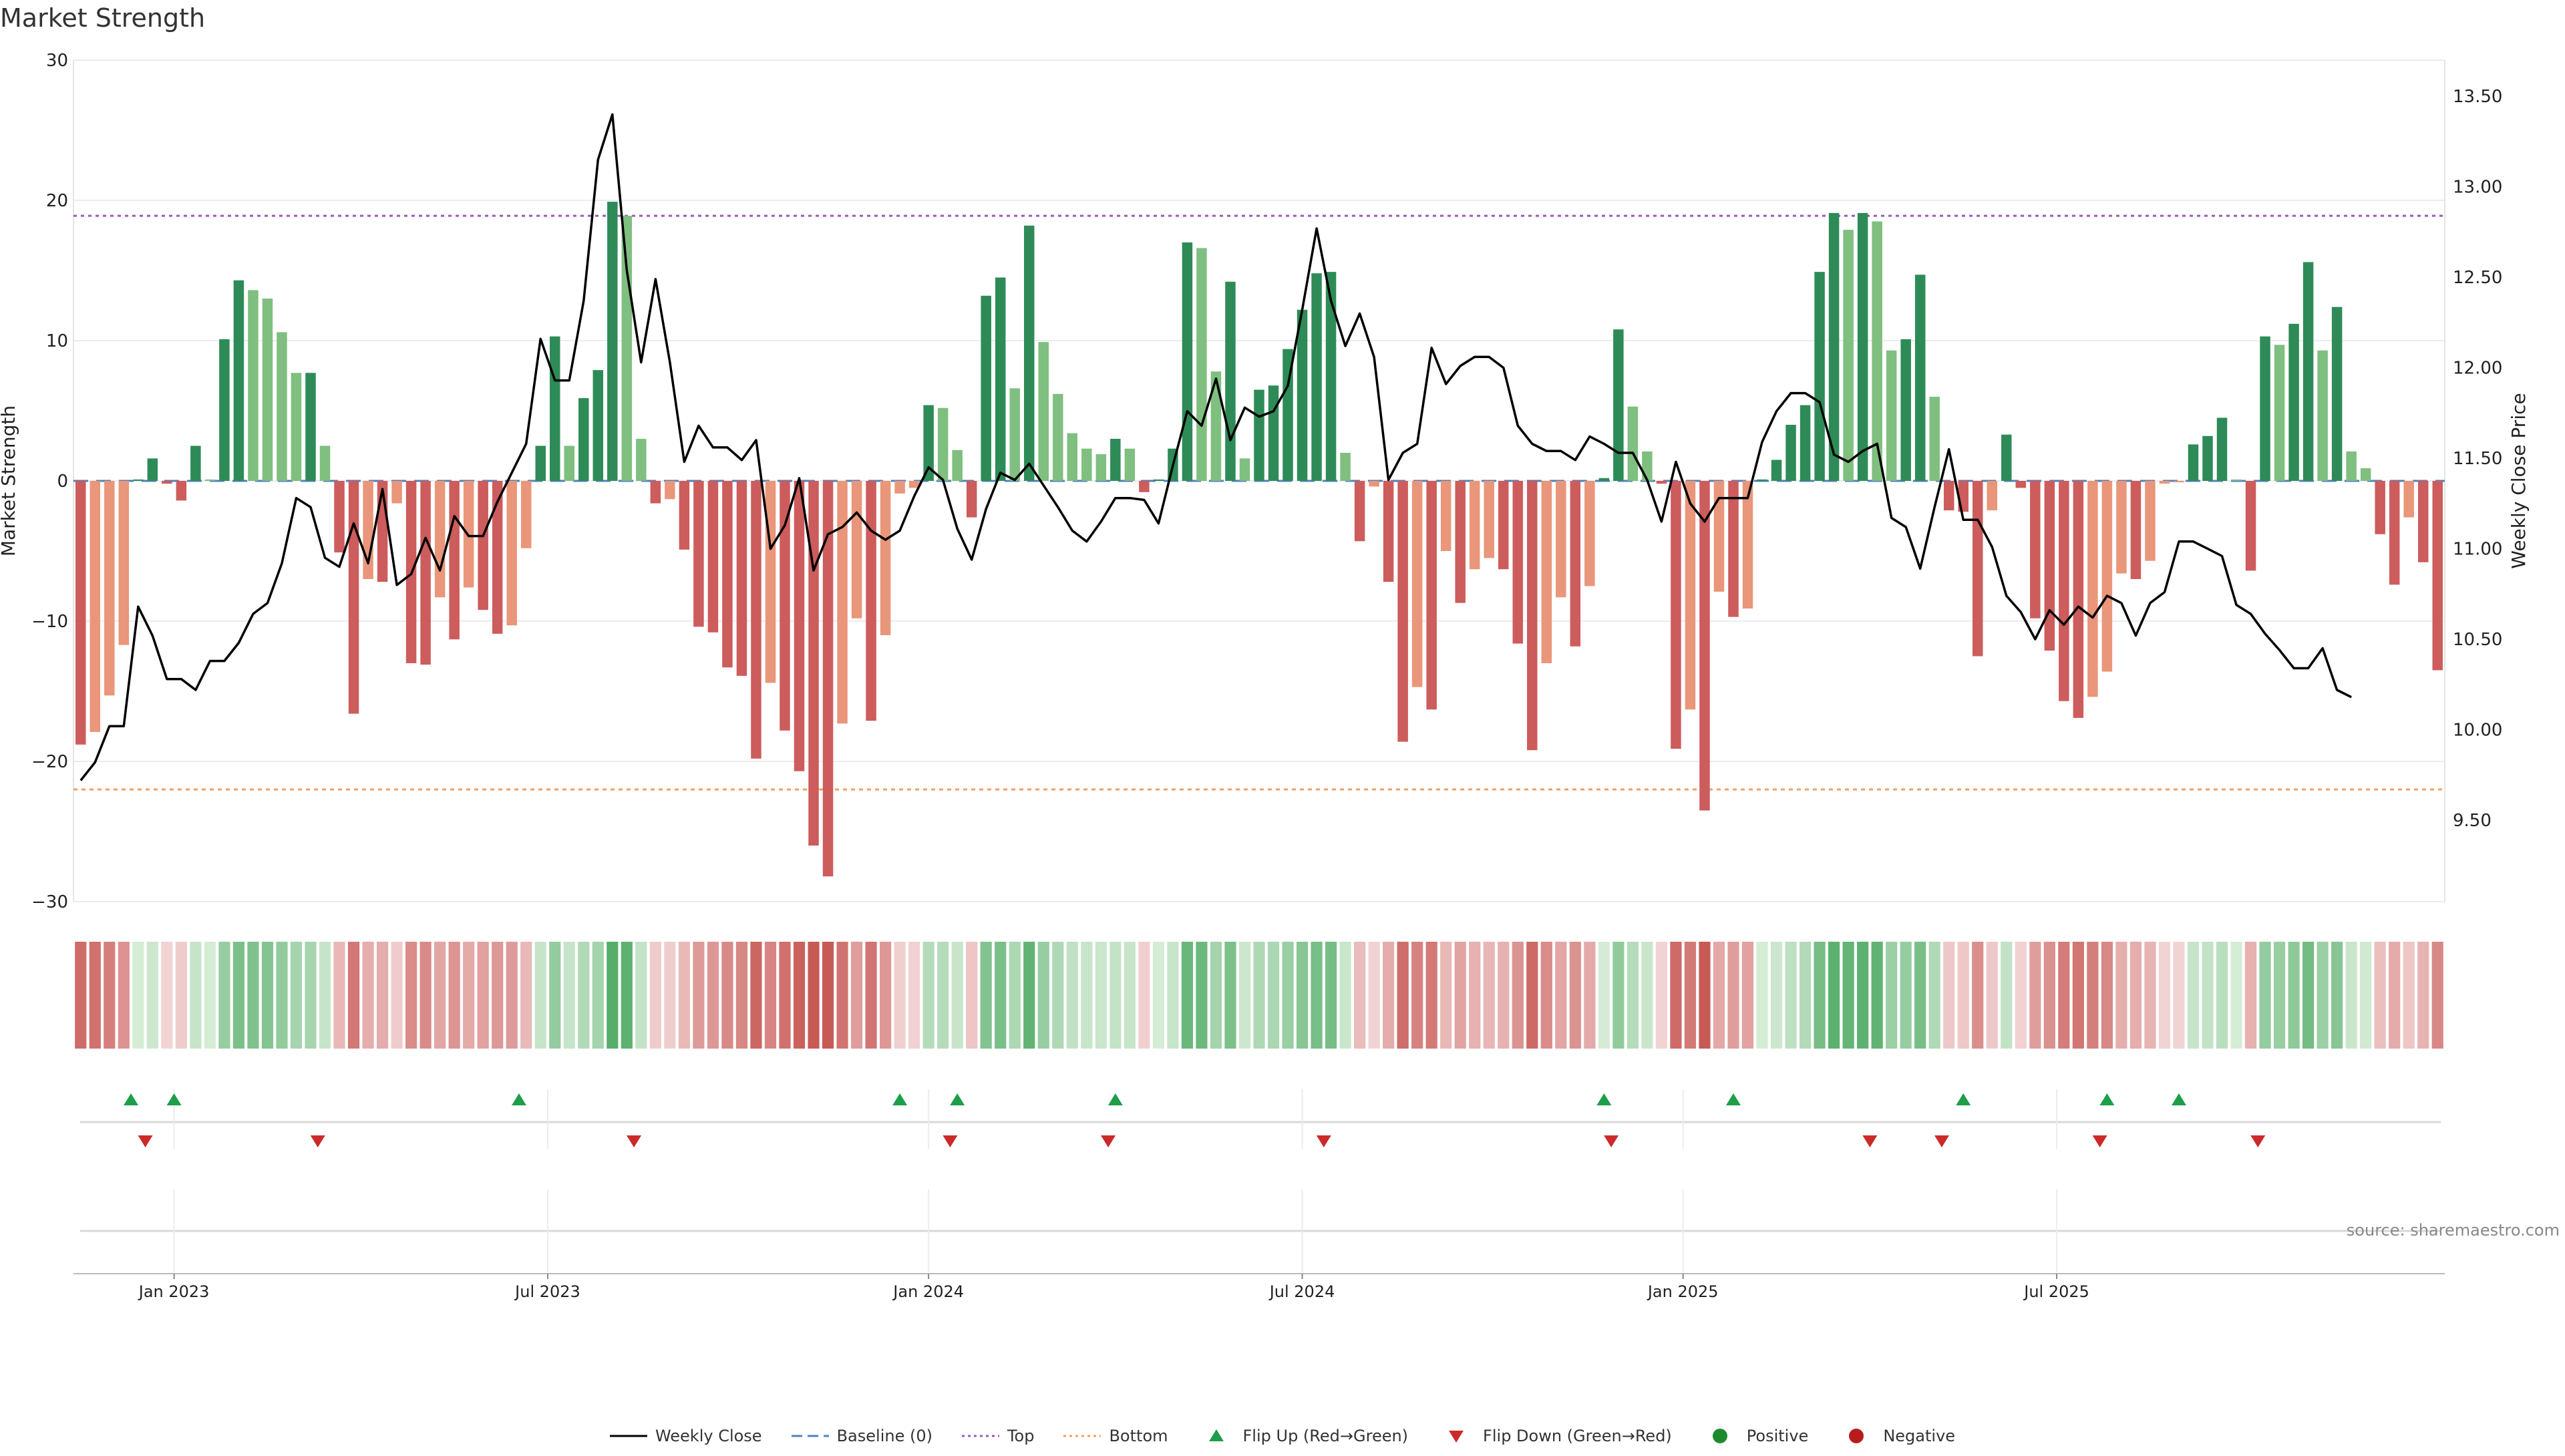  Describe the element at coordinates (1754, 1436) in the screenshot. I see `legend-item: Positive` at that location.